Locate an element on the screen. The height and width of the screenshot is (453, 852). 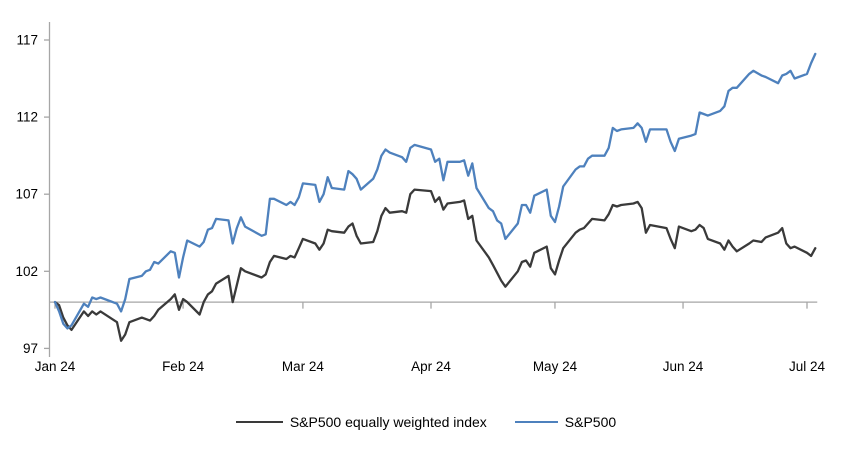
x-axis-tick-label: Apr 24 is located at coordinates (431, 366).